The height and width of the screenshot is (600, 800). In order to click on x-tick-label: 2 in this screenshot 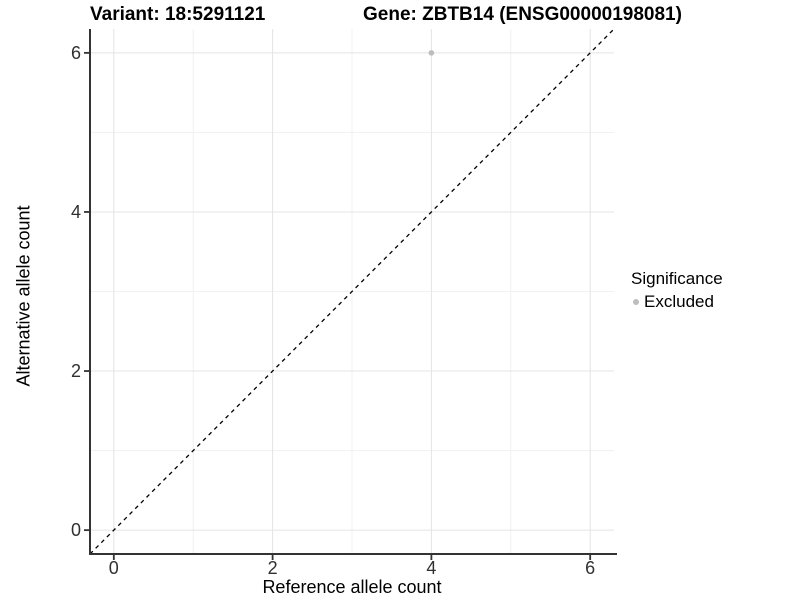, I will do `click(273, 568)`.